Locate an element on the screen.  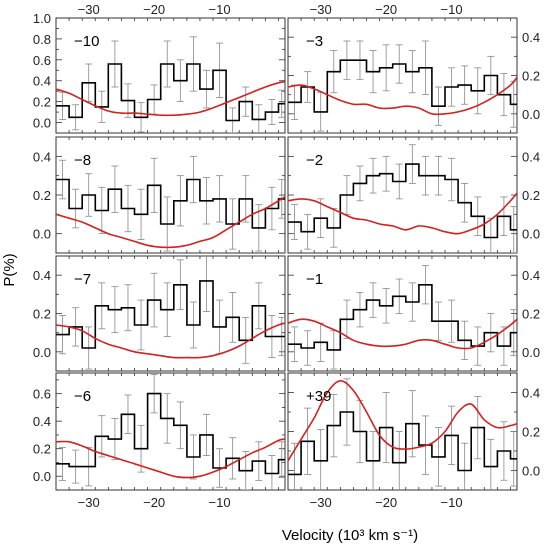
panel-right-3: 0.0 0.2 0.4 −1 is located at coordinates (413, 313).